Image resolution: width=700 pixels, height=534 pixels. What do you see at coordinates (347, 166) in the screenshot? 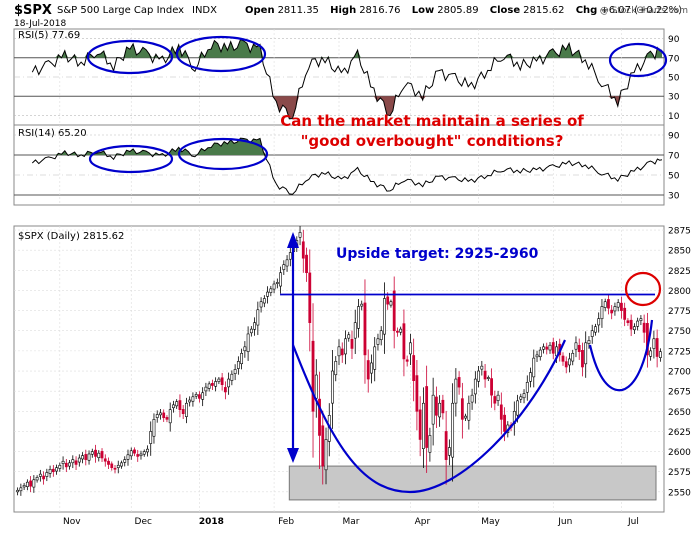
I see `rsi14-line` at bounding box center [347, 166].